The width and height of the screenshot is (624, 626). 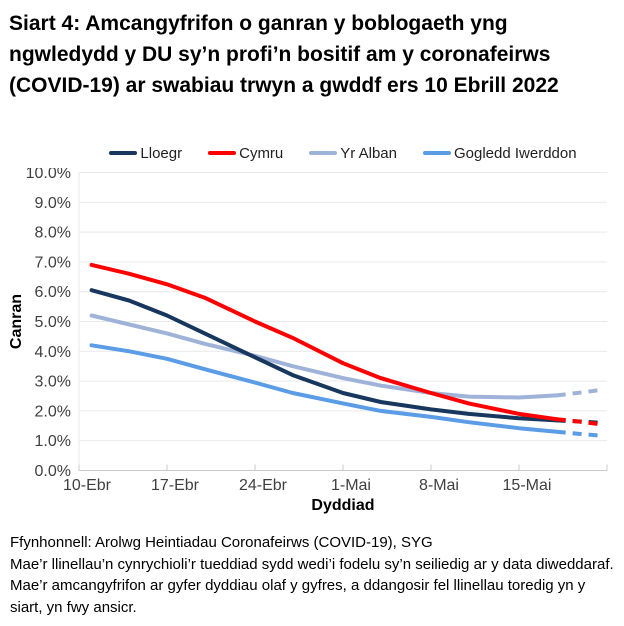 I want to click on legend-label: Lloegr, so click(x=161, y=153).